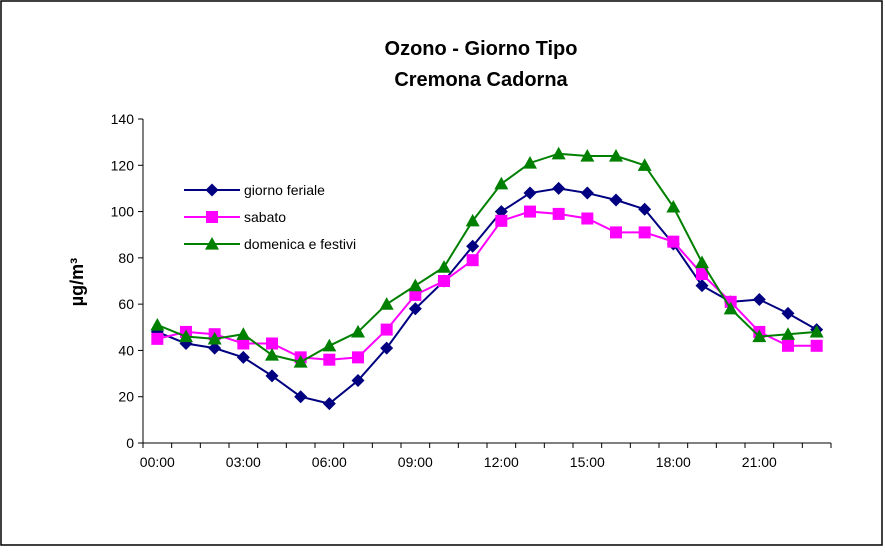 Image resolution: width=885 pixels, height=552 pixels. What do you see at coordinates (329, 462) in the screenshot?
I see `x-tick-label: 06:00` at bounding box center [329, 462].